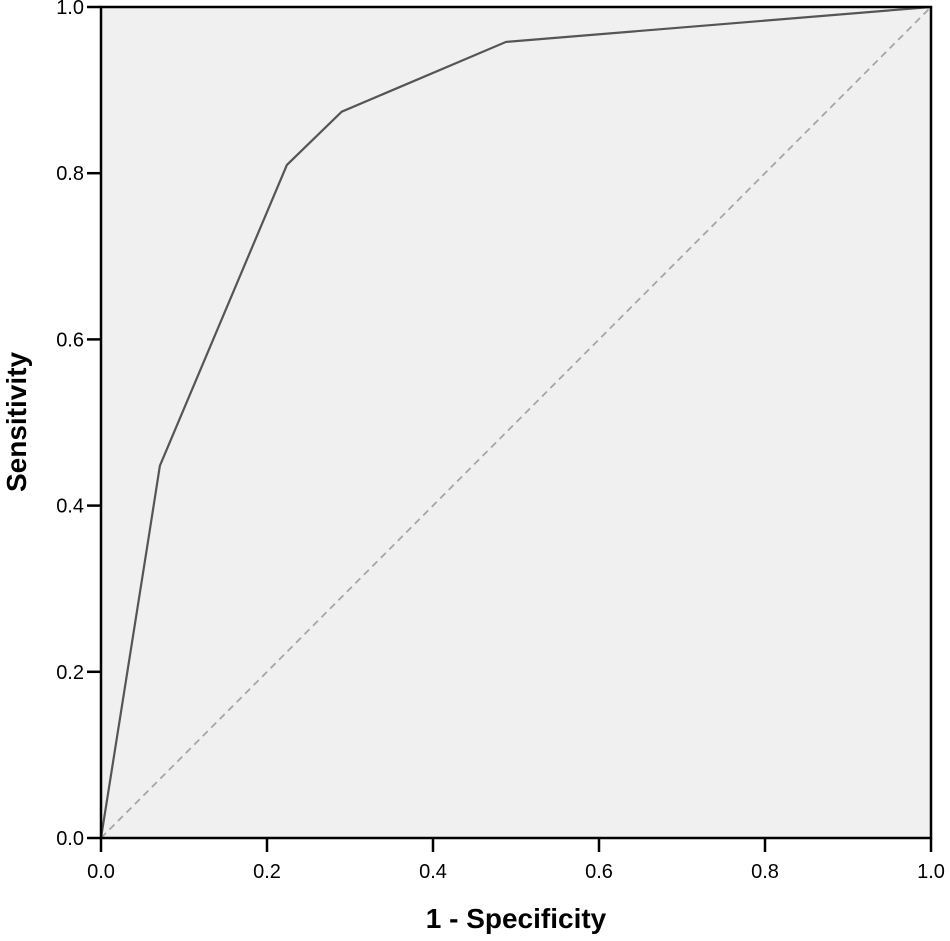 The image size is (950, 941). What do you see at coordinates (516, 860) in the screenshot?
I see `x-axis-ticks: 0.0 0.2 0.4 0.6 0.8 1.0` at bounding box center [516, 860].